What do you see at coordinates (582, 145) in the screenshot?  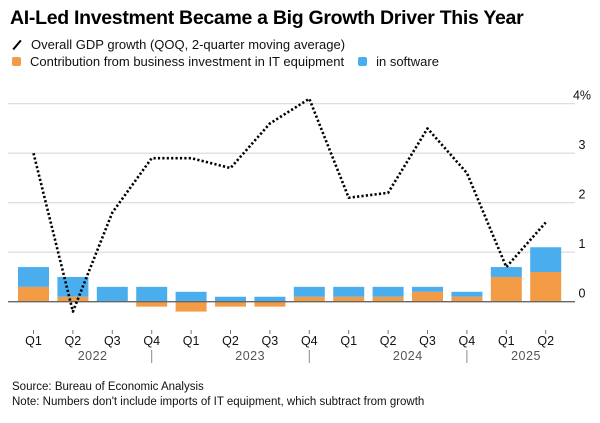 I see `y-tick-label: 3` at bounding box center [582, 145].